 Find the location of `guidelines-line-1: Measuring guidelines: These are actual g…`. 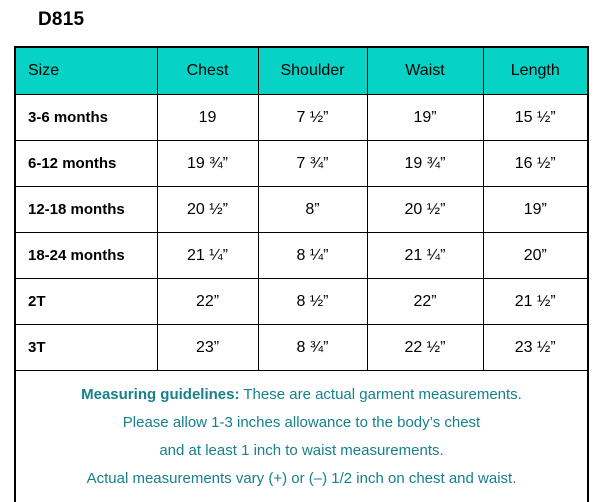

guidelines-line-1: Measuring guidelines: These are actual g… is located at coordinates (301, 395).